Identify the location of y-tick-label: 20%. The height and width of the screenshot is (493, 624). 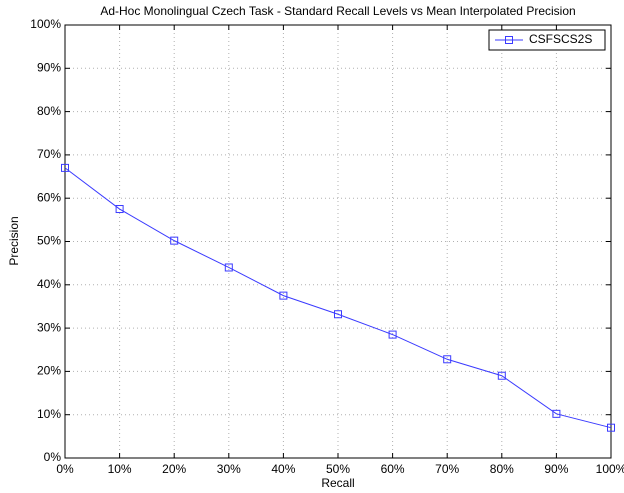
(49, 371).